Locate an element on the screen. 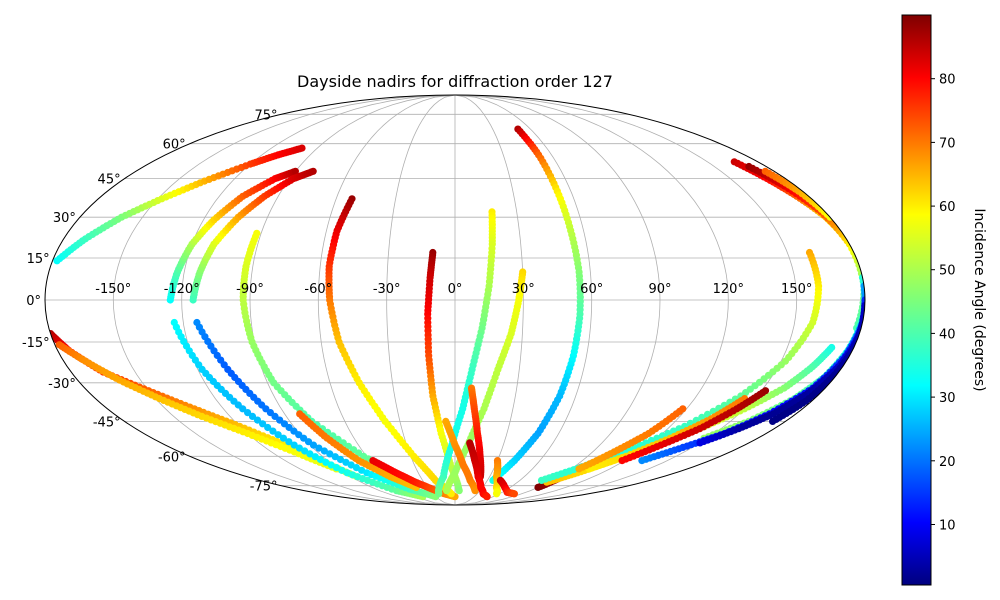  lat-tick-label: 75° is located at coordinates (265, 115).